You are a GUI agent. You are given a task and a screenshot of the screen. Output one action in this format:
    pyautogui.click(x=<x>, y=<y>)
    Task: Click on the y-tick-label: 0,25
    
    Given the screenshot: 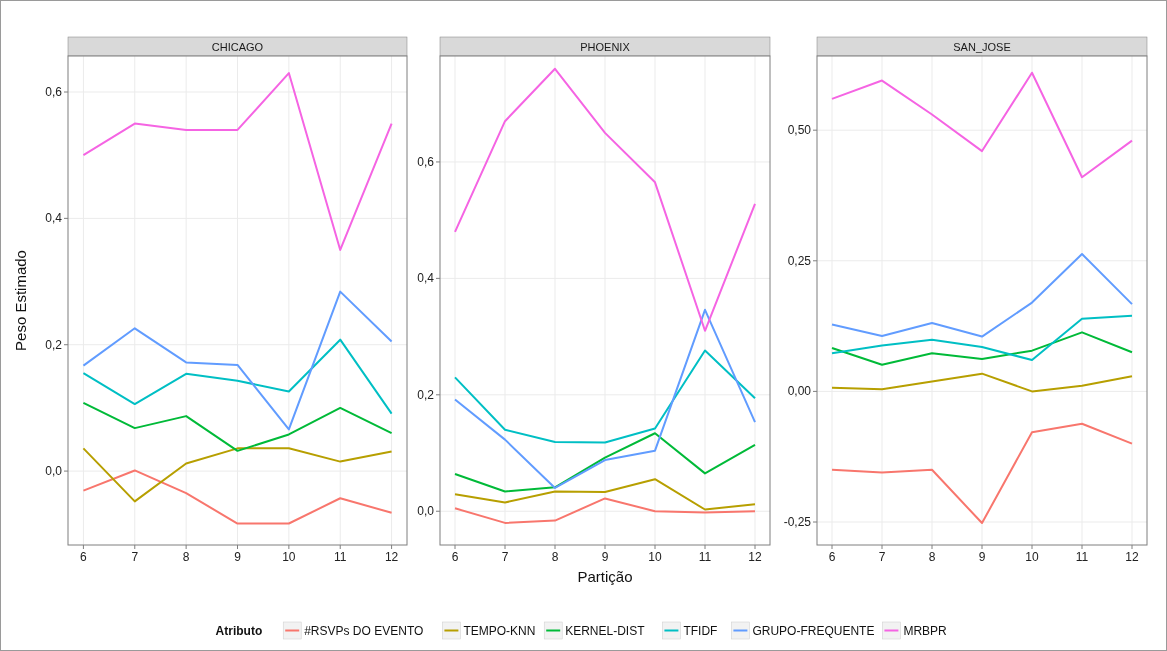 What is the action you would take?
    pyautogui.click(x=799, y=260)
    